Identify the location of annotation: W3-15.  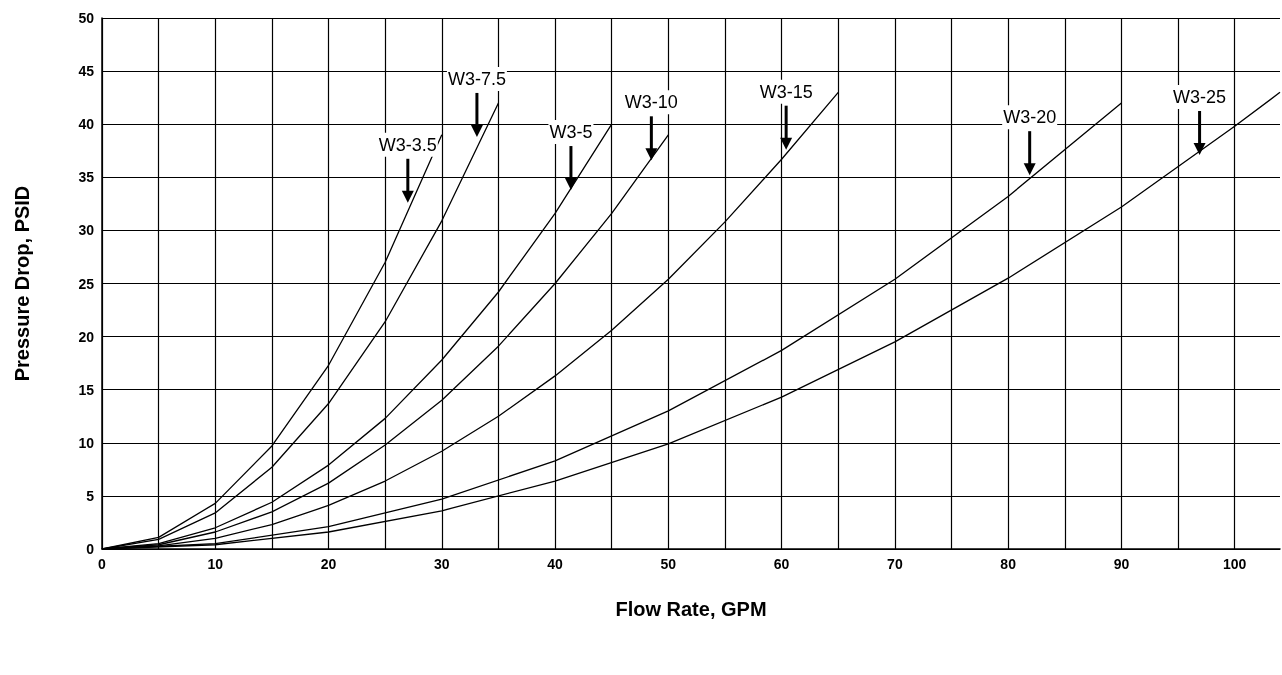
(786, 91).